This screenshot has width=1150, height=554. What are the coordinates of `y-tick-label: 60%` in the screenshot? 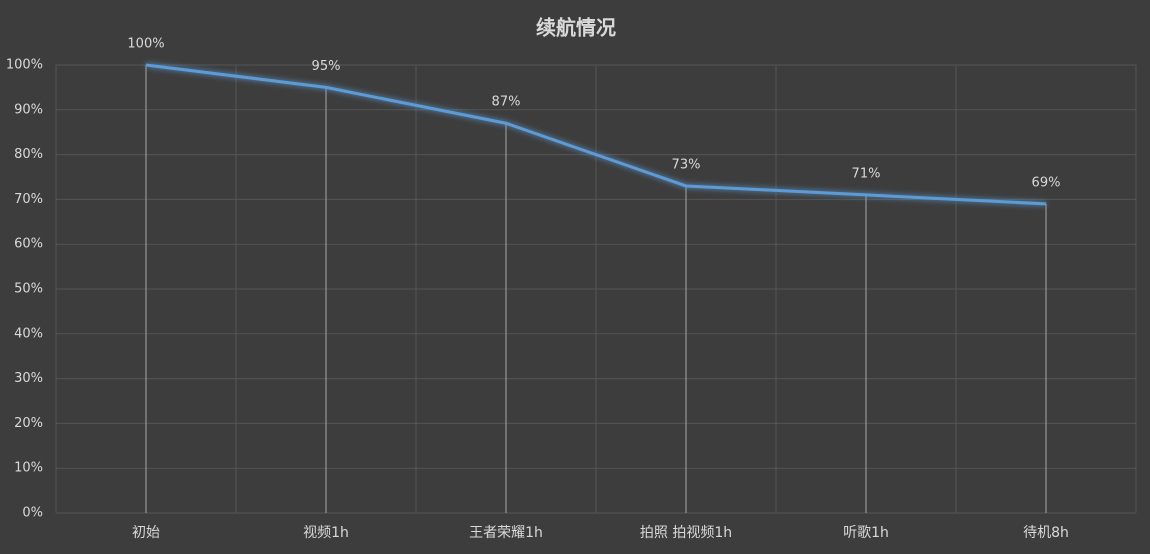 It's located at (28, 244).